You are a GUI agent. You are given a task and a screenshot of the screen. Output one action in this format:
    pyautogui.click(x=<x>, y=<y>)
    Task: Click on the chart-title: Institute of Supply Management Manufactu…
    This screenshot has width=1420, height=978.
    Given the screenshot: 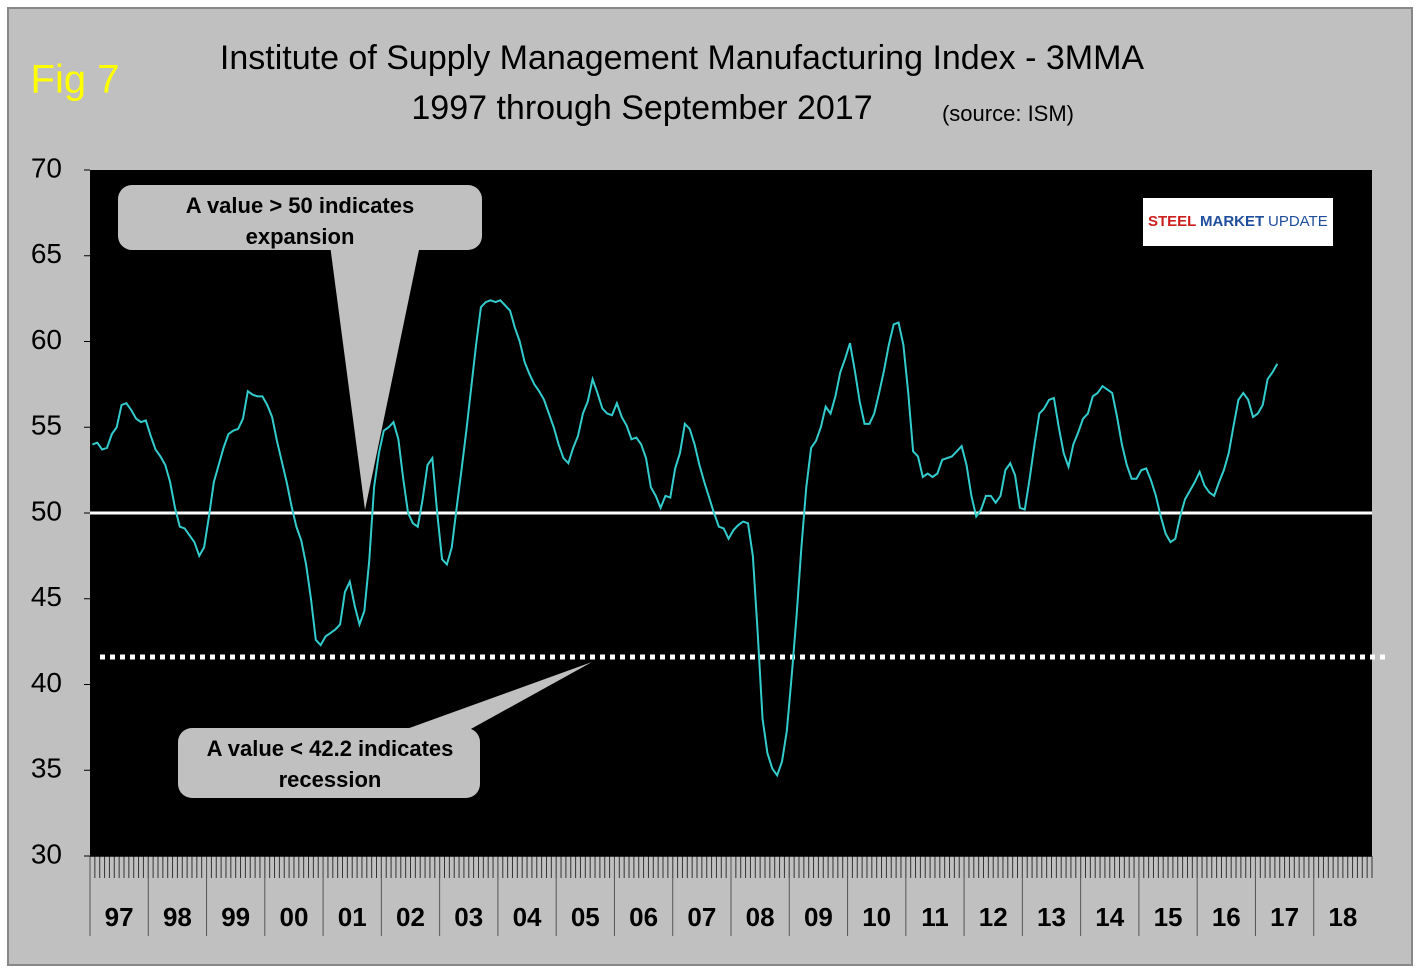 What is the action you would take?
    pyautogui.click(x=682, y=58)
    